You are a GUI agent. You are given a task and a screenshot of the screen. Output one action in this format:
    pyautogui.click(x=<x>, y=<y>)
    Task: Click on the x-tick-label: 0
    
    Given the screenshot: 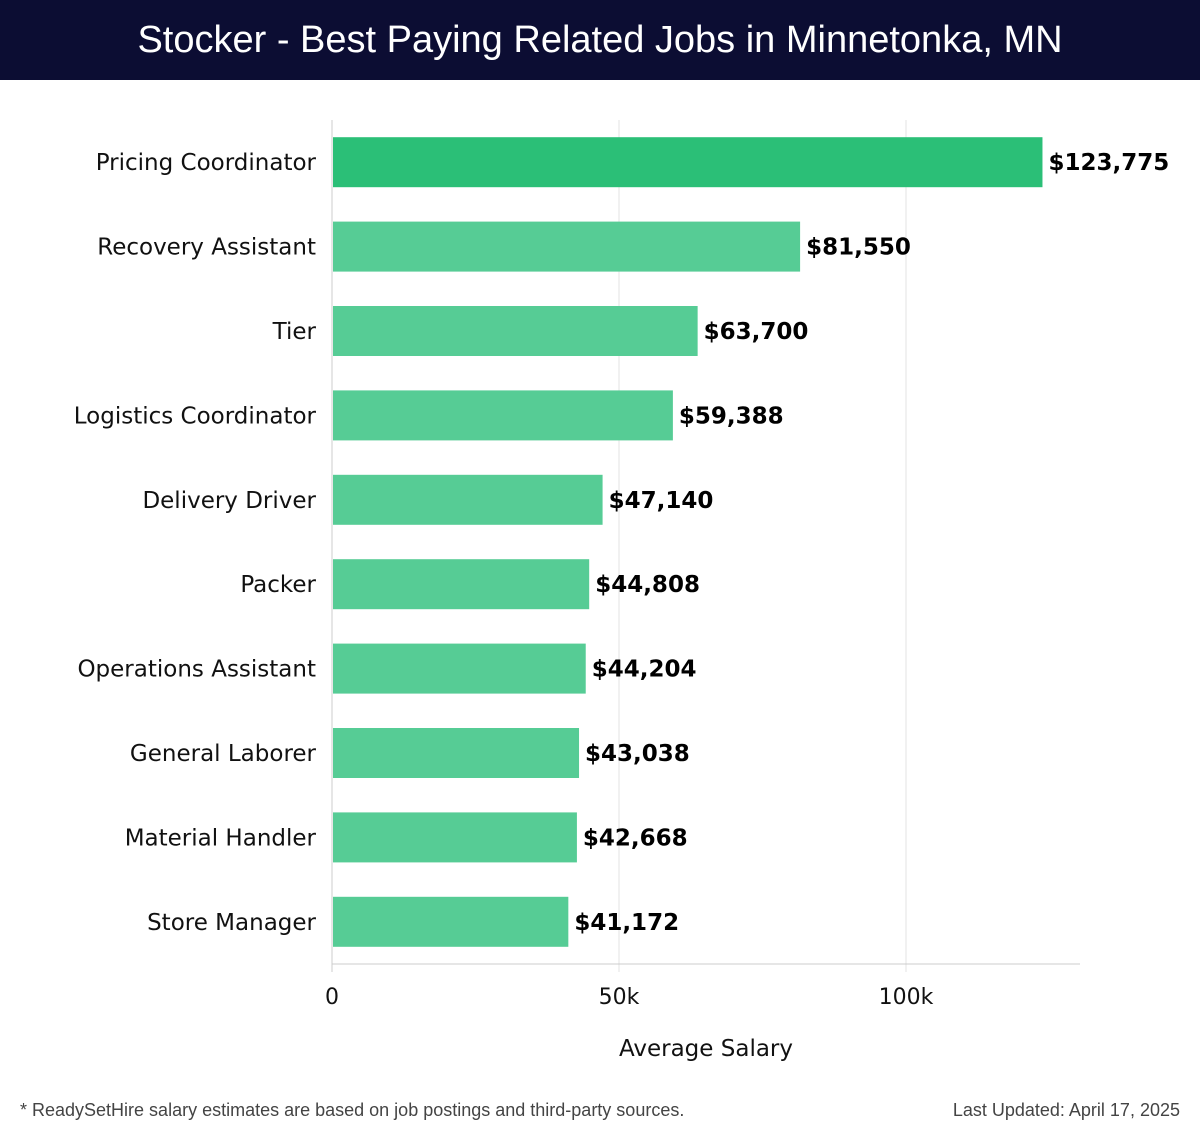 What is the action you would take?
    pyautogui.click(x=332, y=997)
    